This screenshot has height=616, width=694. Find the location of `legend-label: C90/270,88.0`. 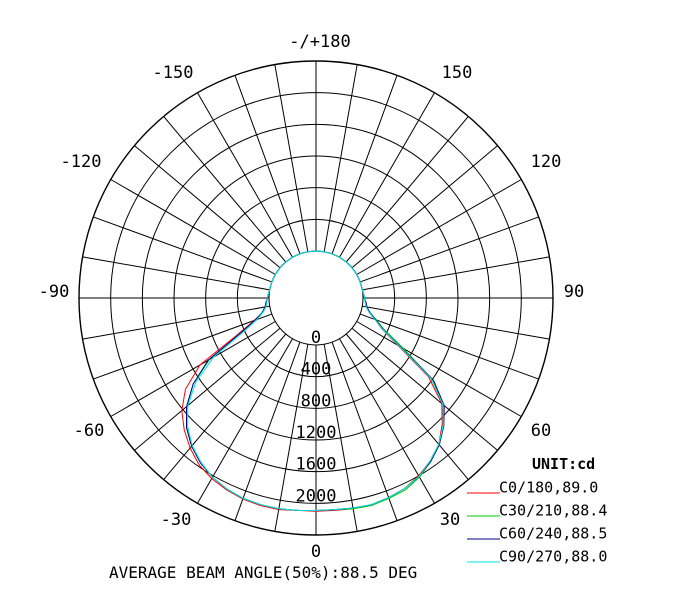

legend-label: C90/270,88.0 is located at coordinates (553, 557).